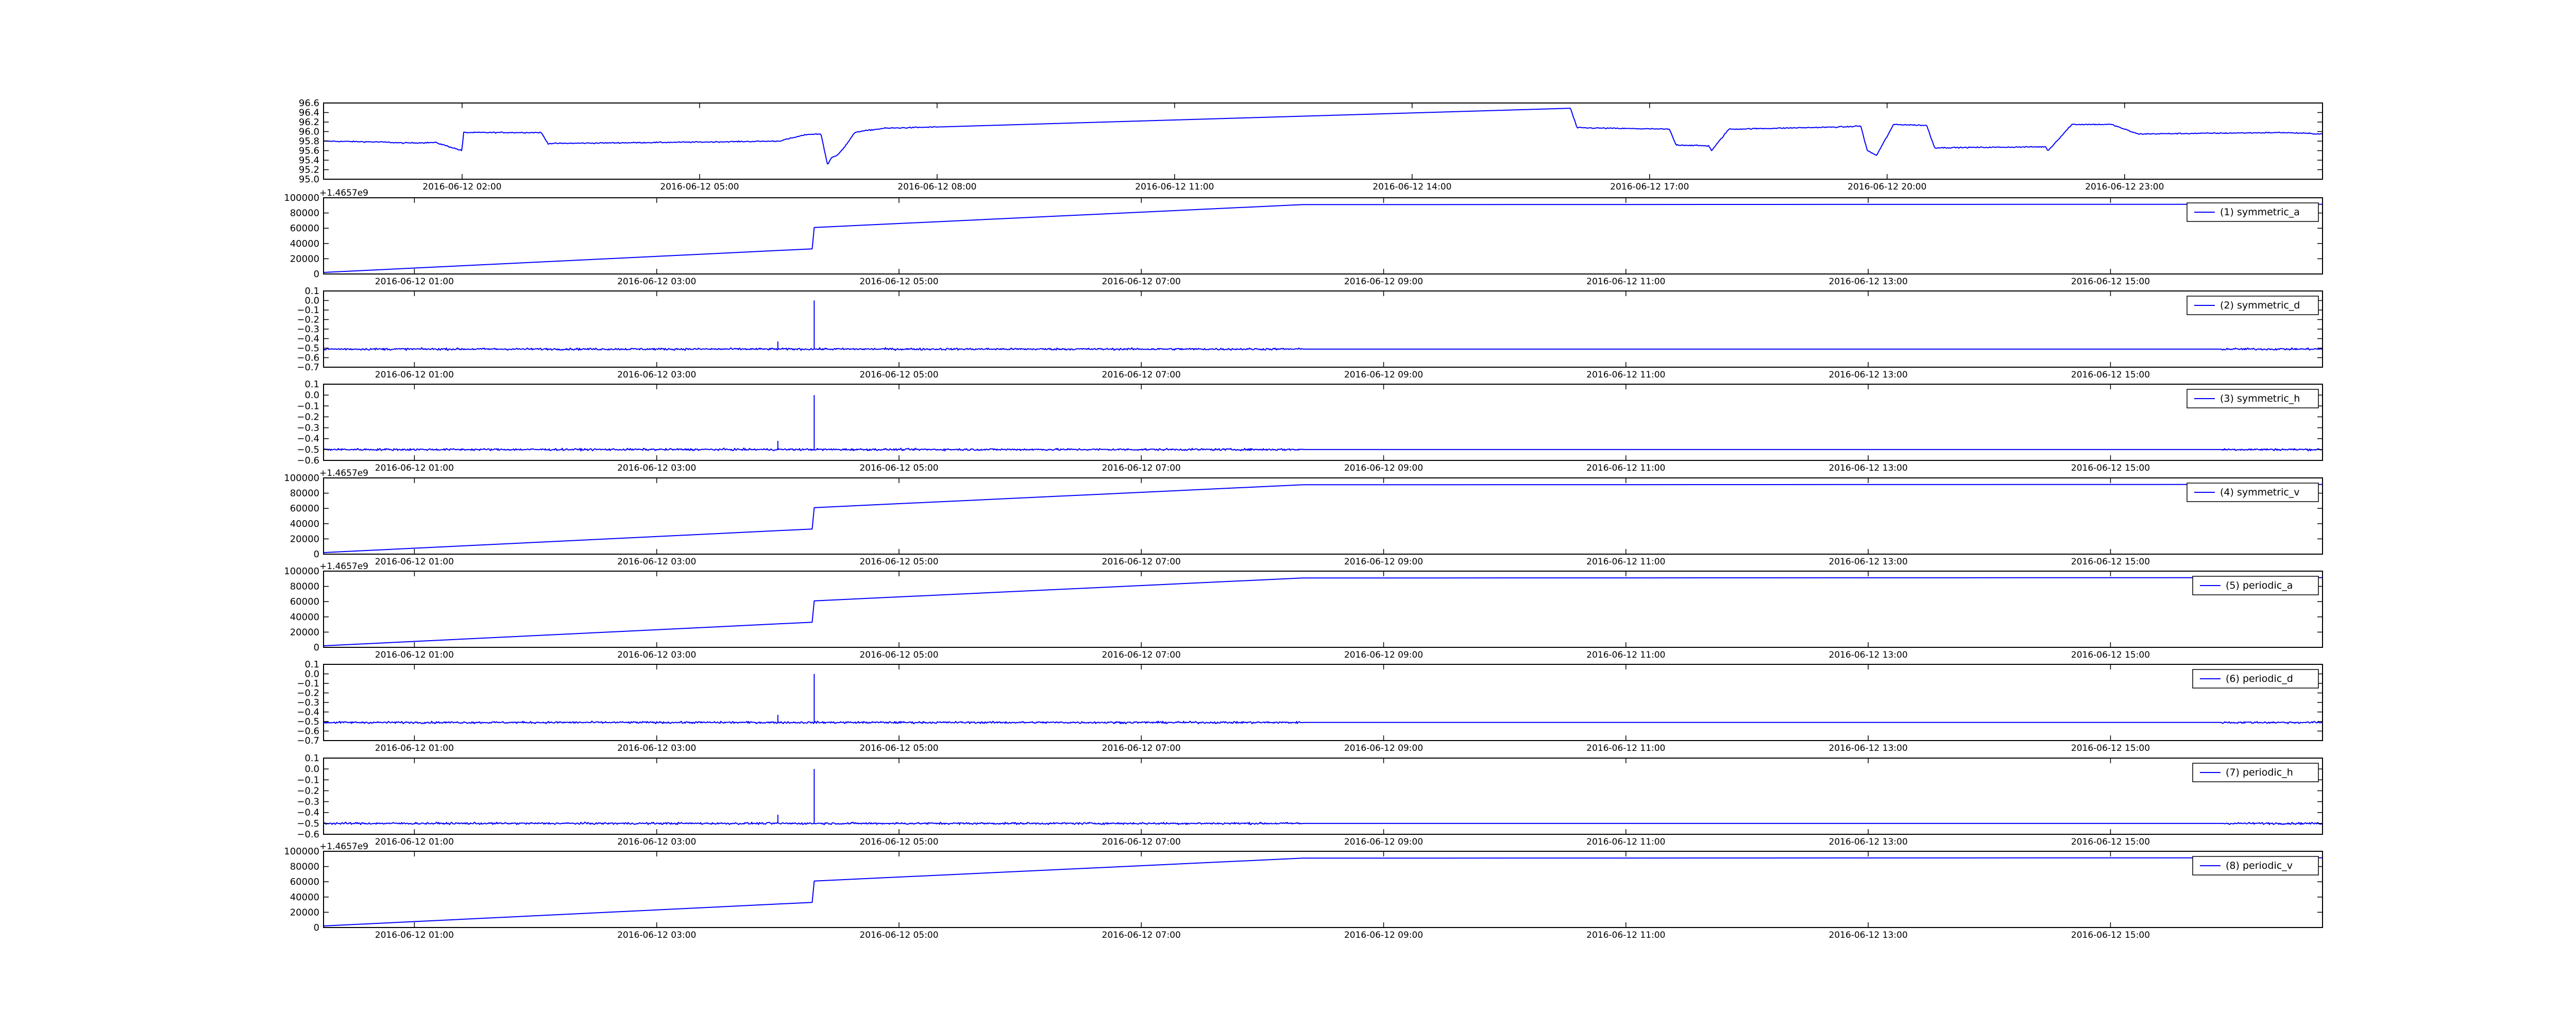  Describe the element at coordinates (2255, 585) in the screenshot. I see `legend: (5) periodic_a` at that location.